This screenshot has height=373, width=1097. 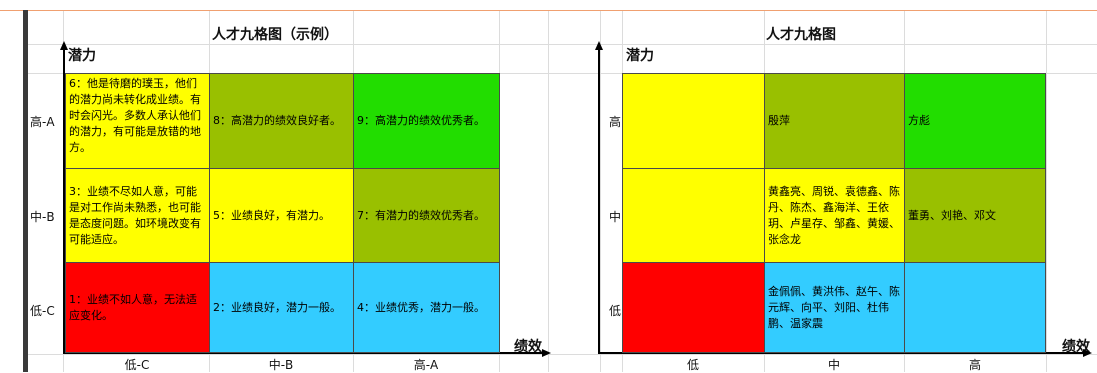 I want to click on cell-text: 1：业绩不如人意，无法适应变化。, so click(x=133, y=307).